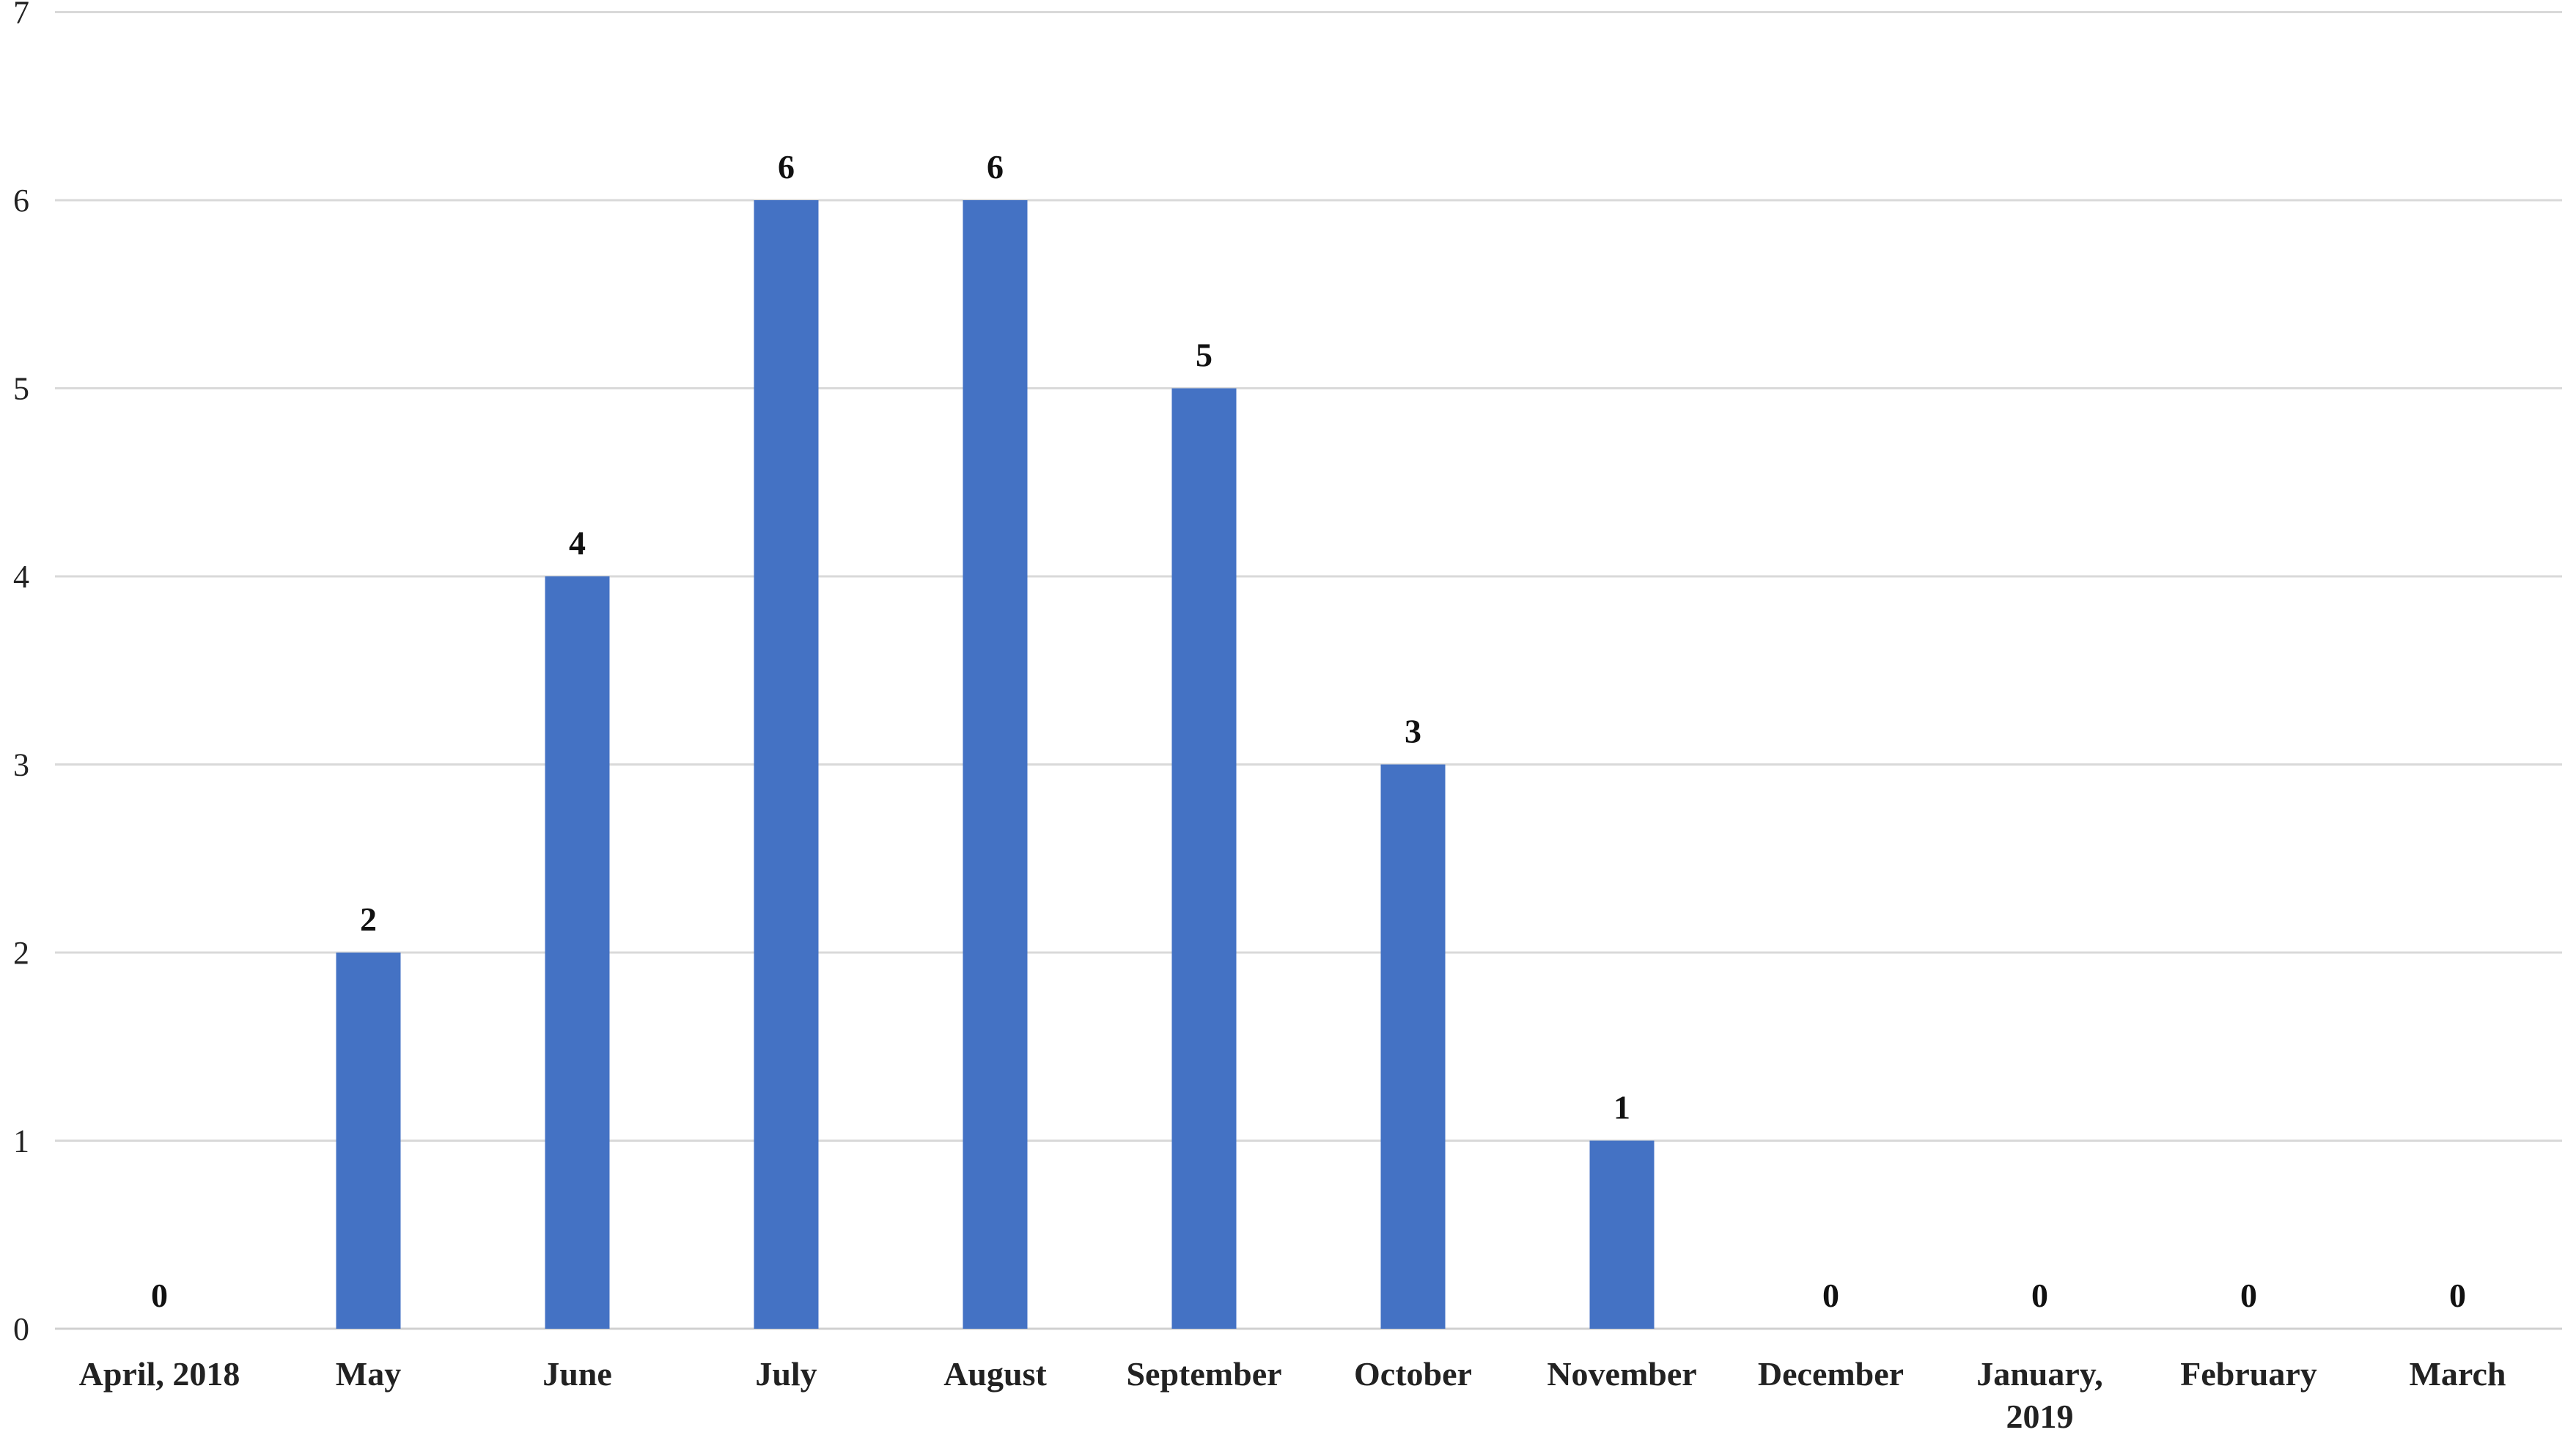  Describe the element at coordinates (21, 673) in the screenshot. I see `y-axis-tick-labels: 0 1 2 3 4 5 6 7` at that location.